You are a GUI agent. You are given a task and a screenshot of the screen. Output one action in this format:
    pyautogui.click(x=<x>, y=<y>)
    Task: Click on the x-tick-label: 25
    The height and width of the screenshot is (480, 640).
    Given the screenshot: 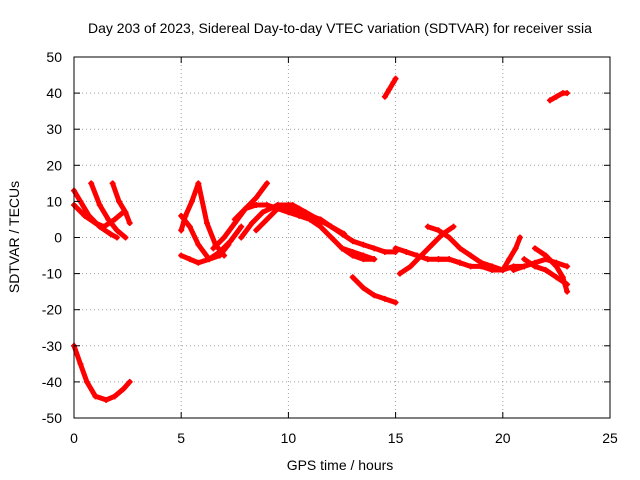 What is the action you would take?
    pyautogui.click(x=610, y=438)
    